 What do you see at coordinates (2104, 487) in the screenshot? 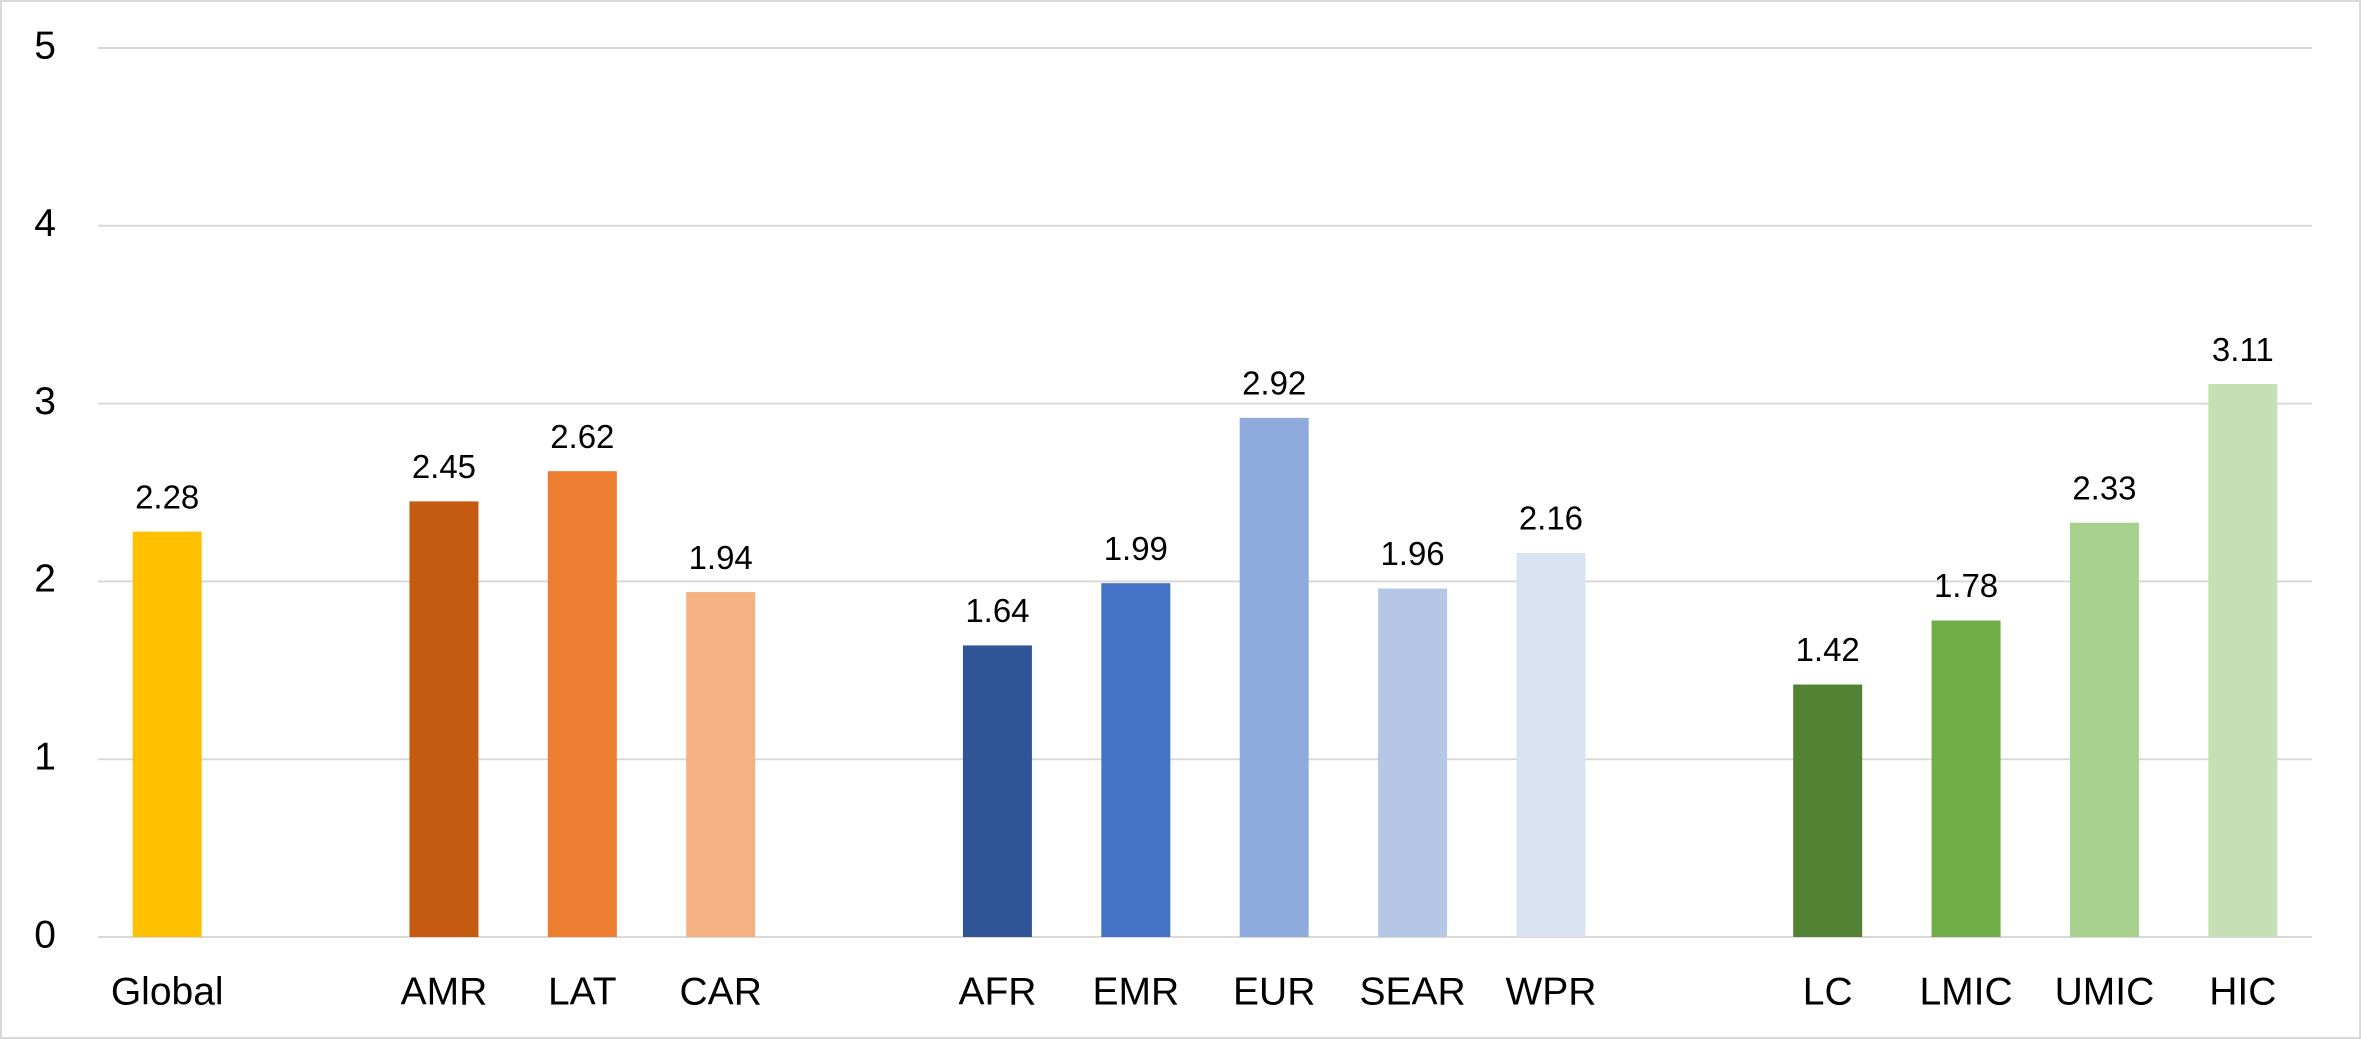
I see `value-label: 2.33` at bounding box center [2104, 487].